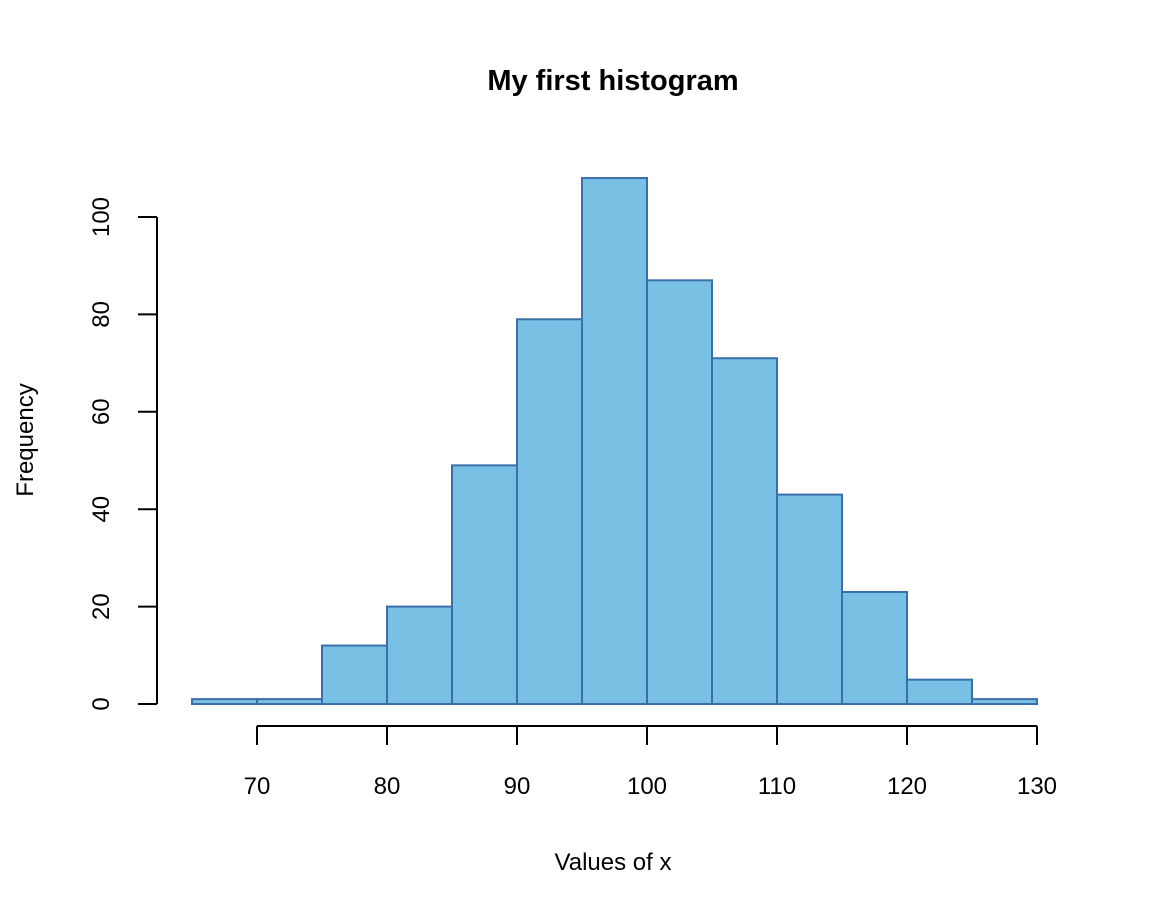 The width and height of the screenshot is (1152, 921). I want to click on x-tick-label: 70, so click(257, 786).